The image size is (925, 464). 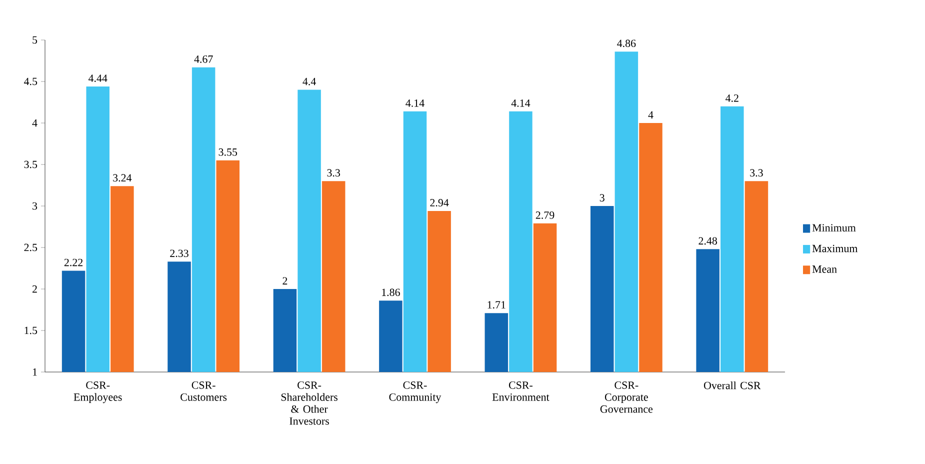 What do you see at coordinates (122, 178) in the screenshot?
I see `data-label: 3.24` at bounding box center [122, 178].